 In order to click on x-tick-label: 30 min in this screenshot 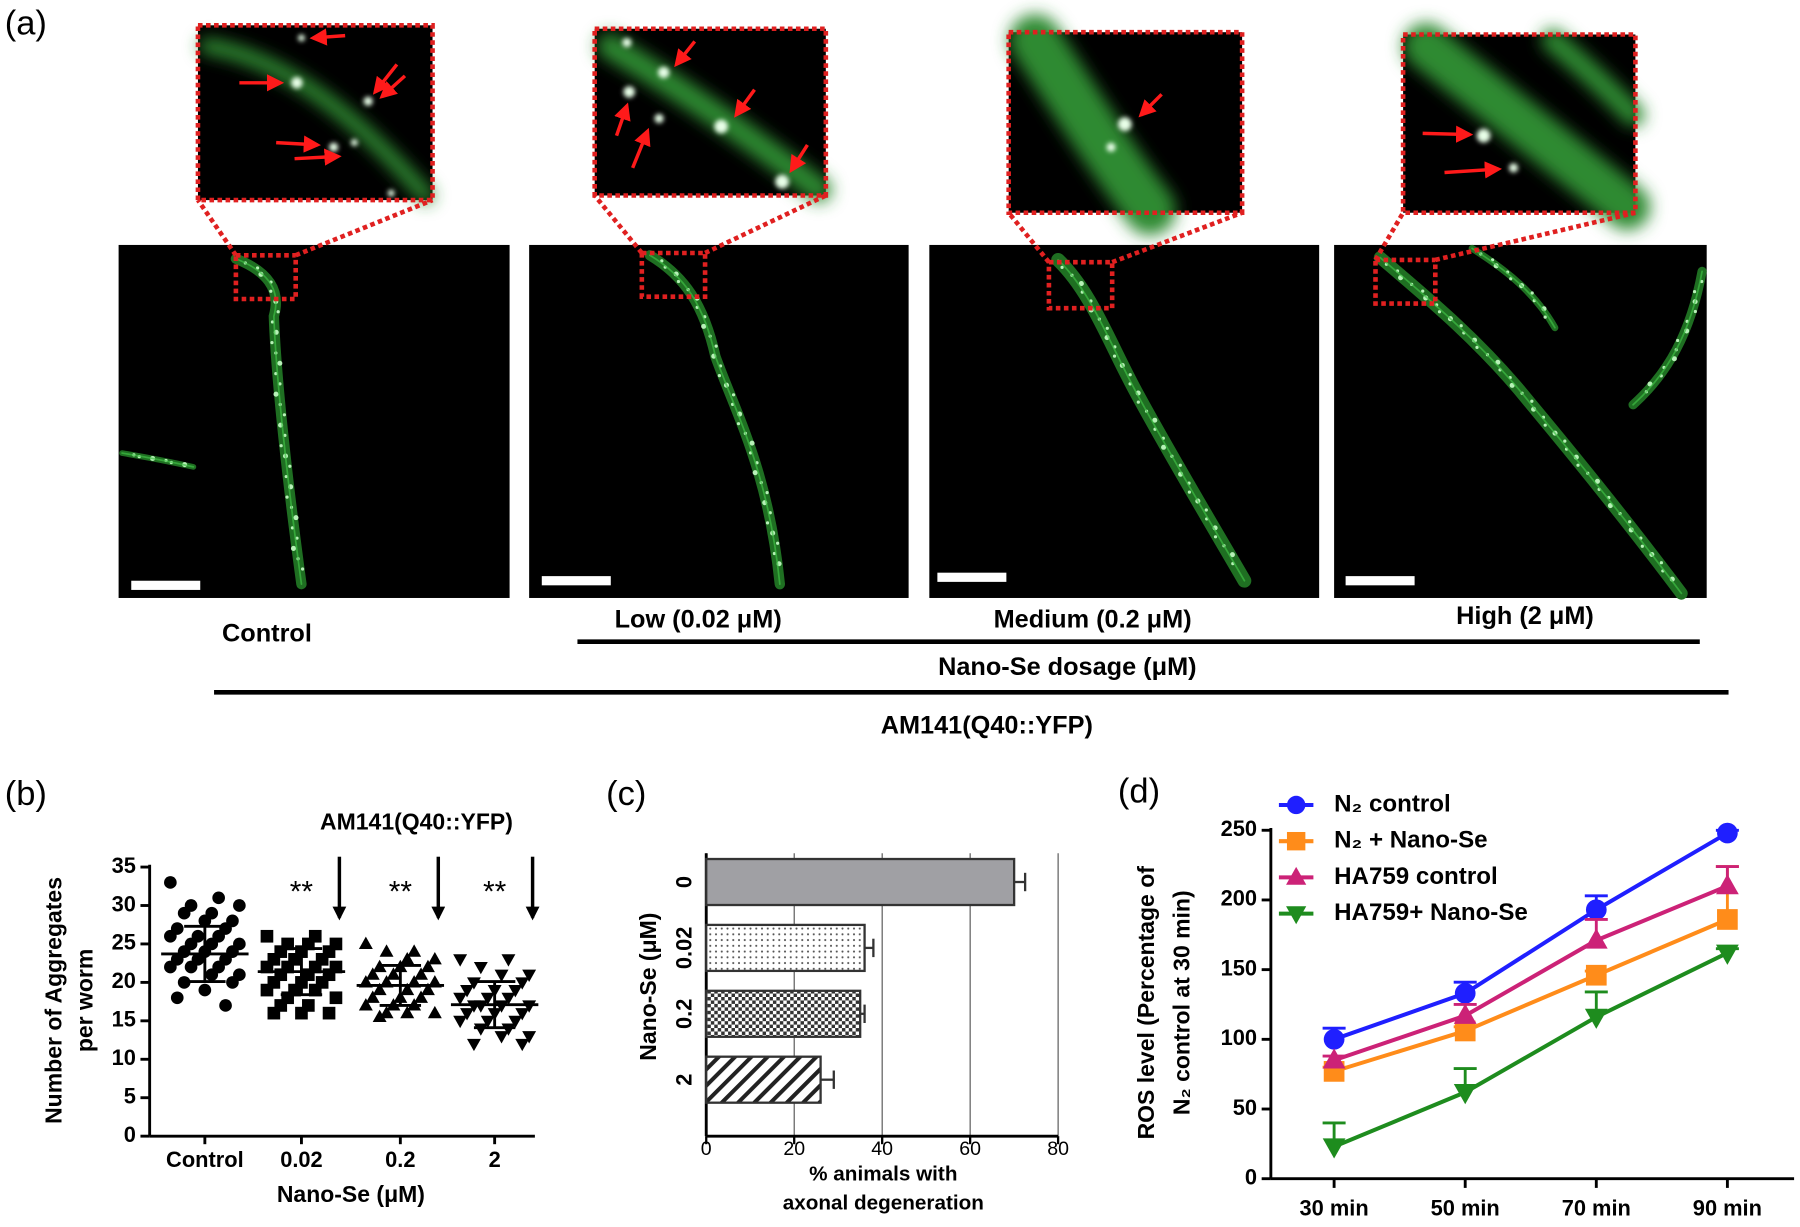, I will do `click(1334, 1208)`.